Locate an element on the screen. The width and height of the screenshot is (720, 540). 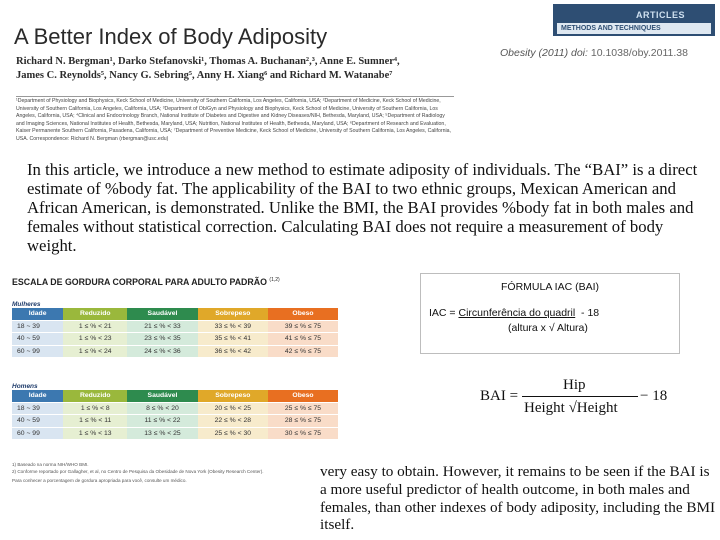
citation-doi: 10.1038/oby.2011.38 is located at coordinates (639, 53).